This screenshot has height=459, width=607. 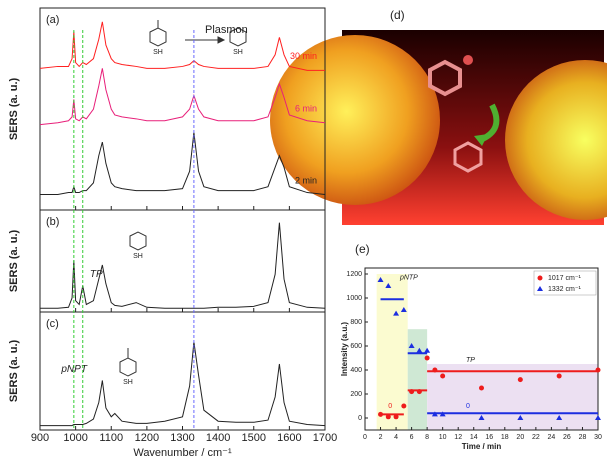 I want to click on x-tick-label: 1000, so click(x=75, y=438).